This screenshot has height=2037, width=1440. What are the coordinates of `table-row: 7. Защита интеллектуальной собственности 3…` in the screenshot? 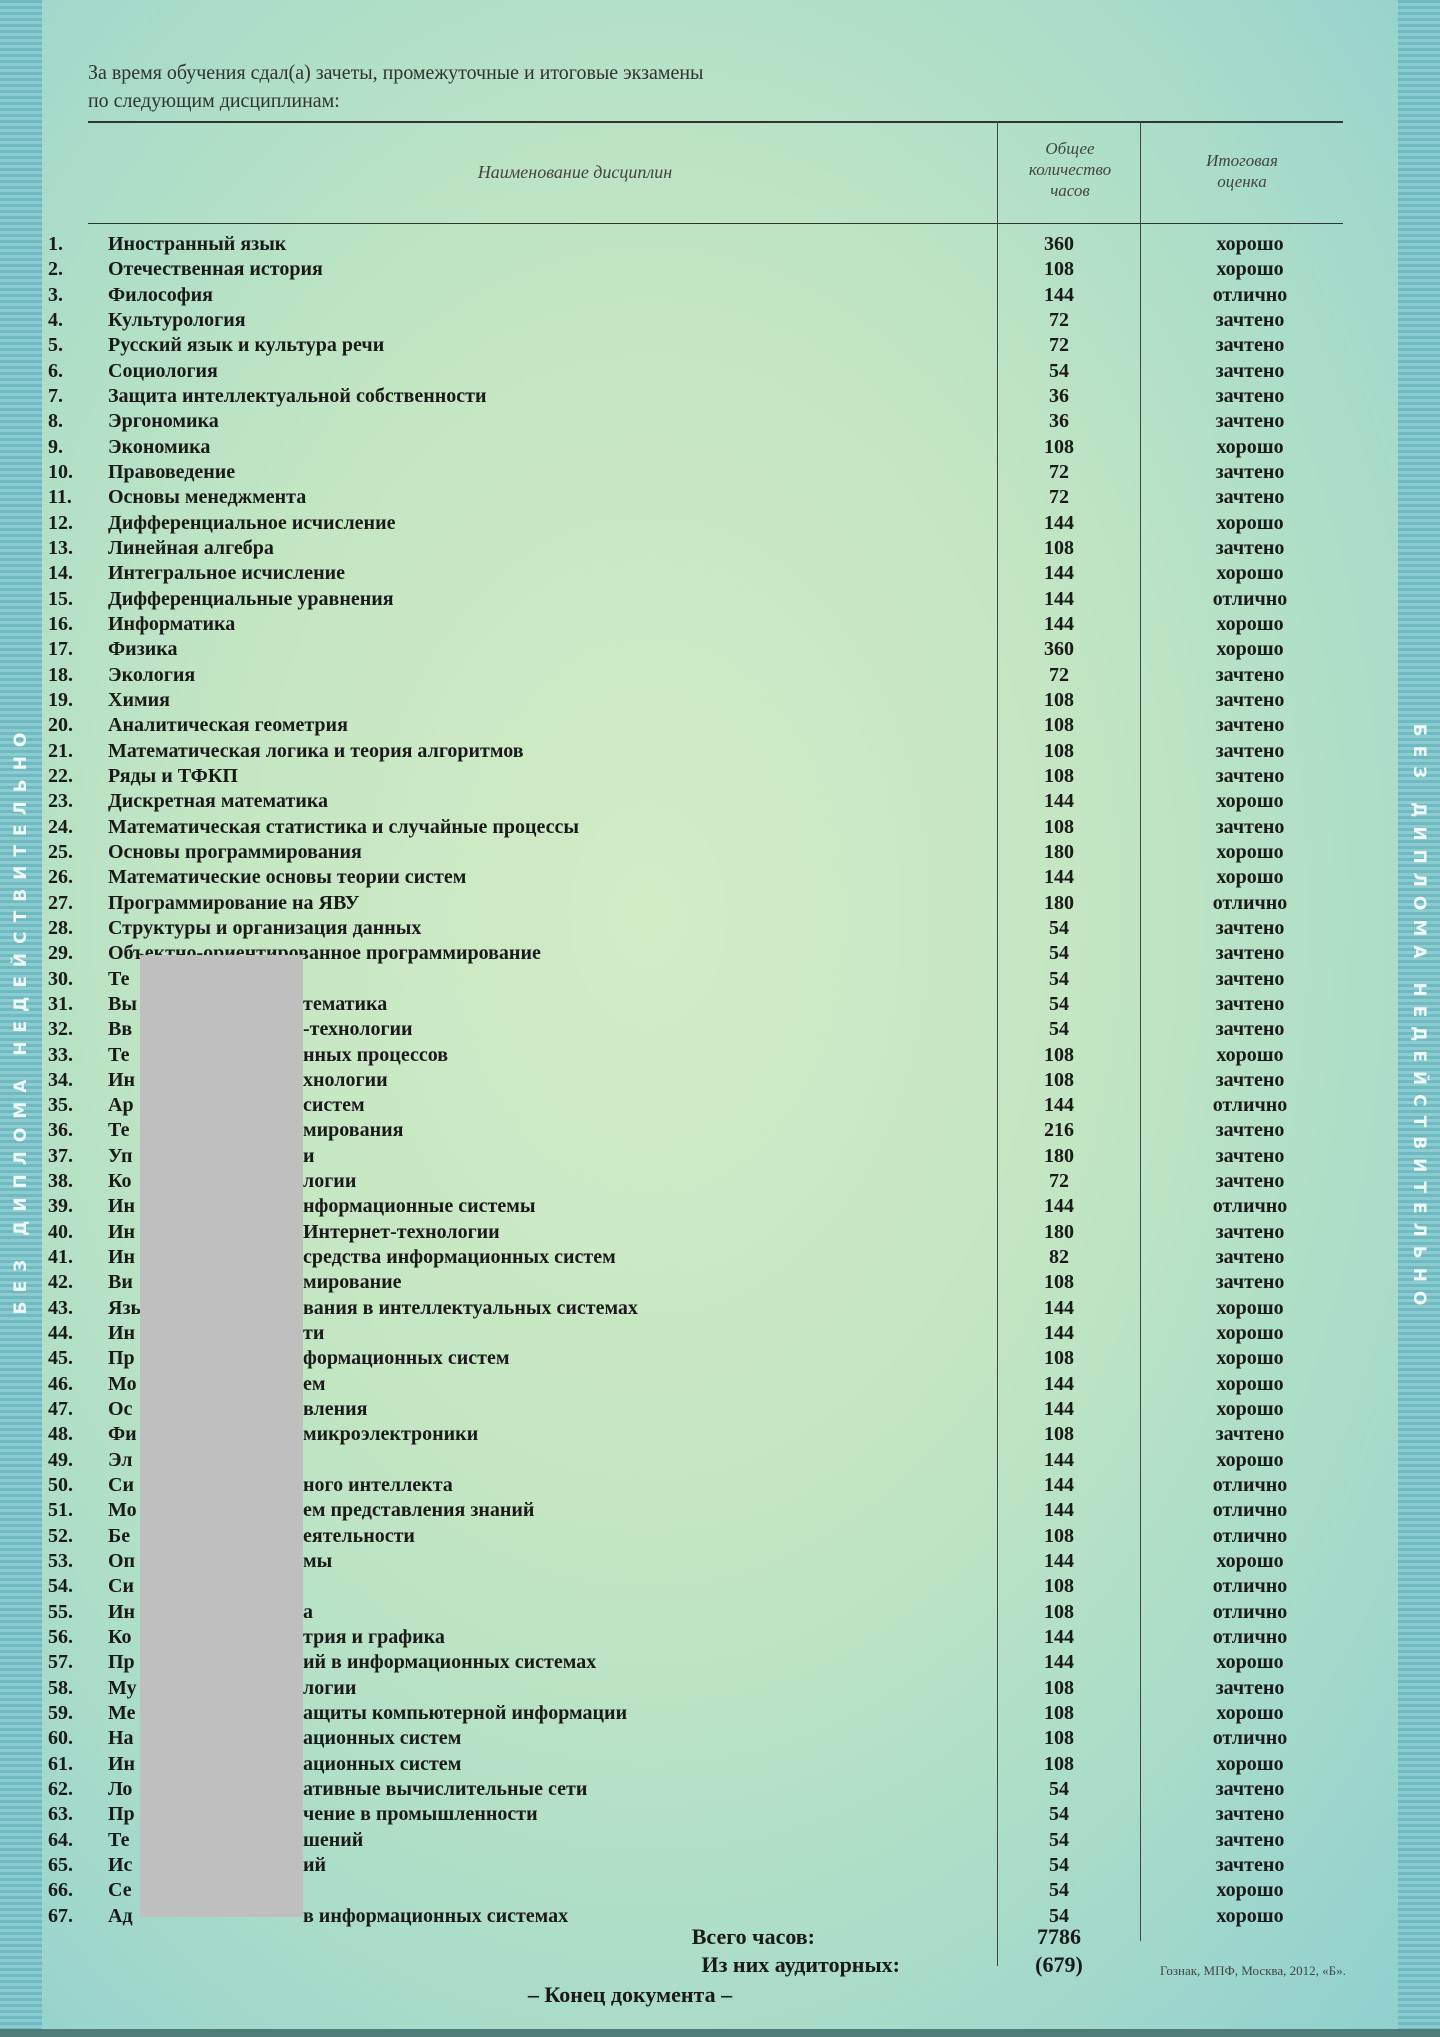 It's located at (720, 396).